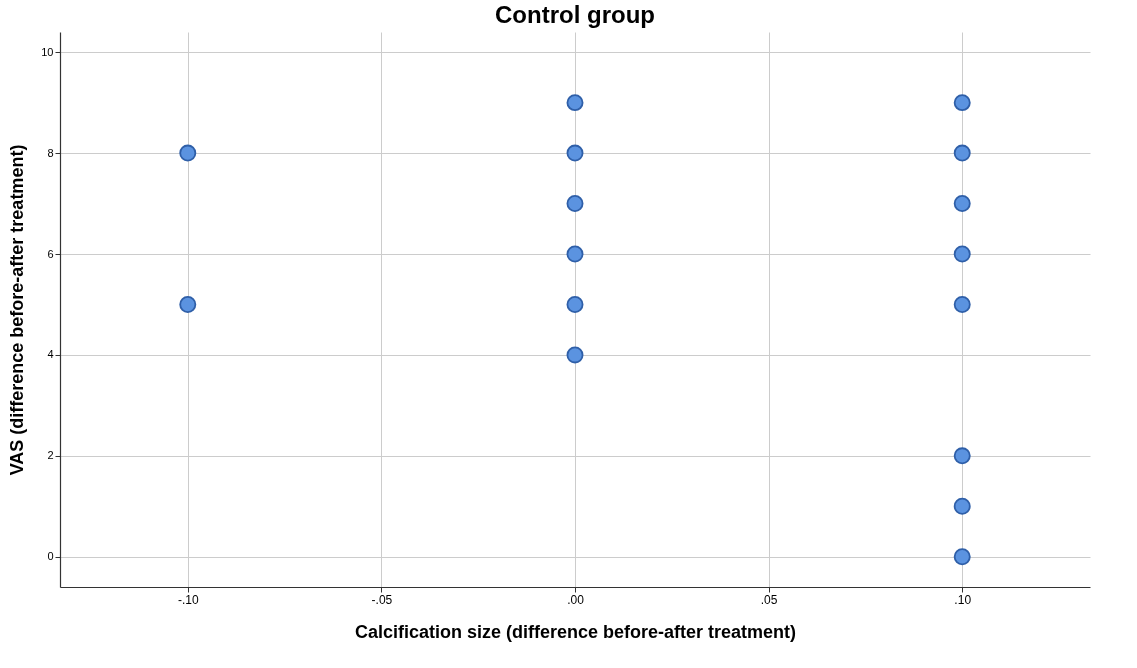  Describe the element at coordinates (575, 14) in the screenshot. I see `chart-title: Control group` at that location.